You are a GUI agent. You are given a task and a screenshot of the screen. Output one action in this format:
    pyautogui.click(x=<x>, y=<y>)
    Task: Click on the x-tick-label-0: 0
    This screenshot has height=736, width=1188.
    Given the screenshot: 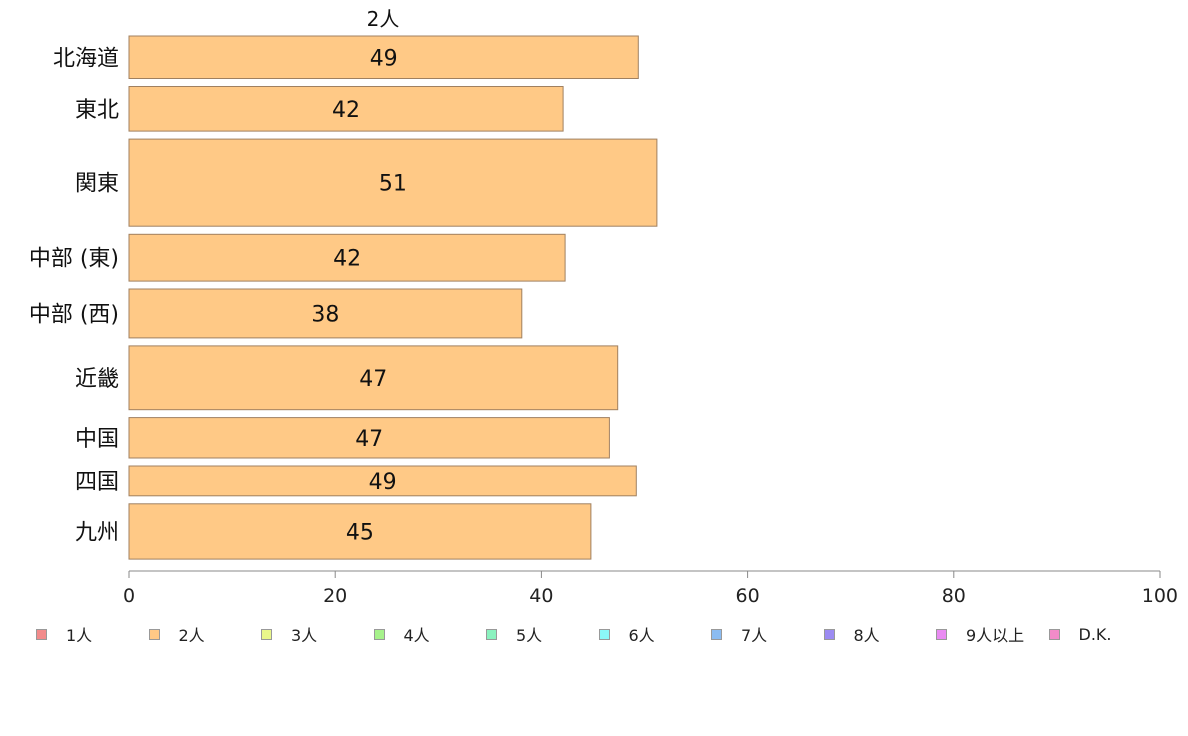 What is the action you would take?
    pyautogui.click(x=129, y=596)
    